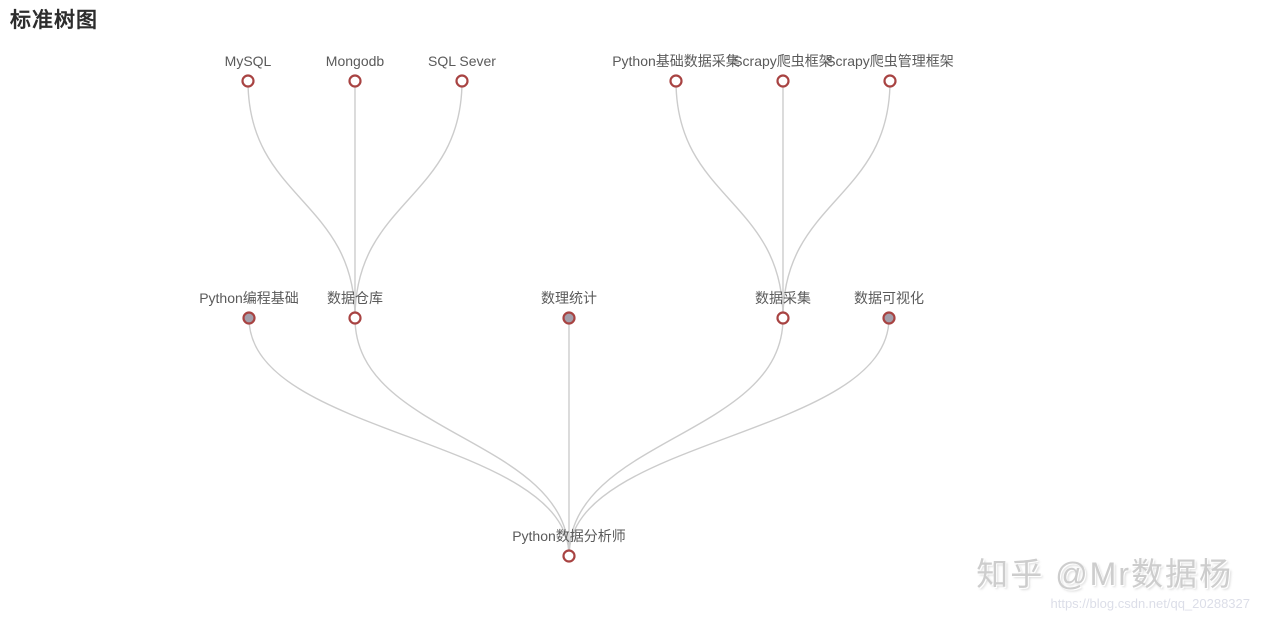  I want to click on page-title: 标准树图, so click(54, 20).